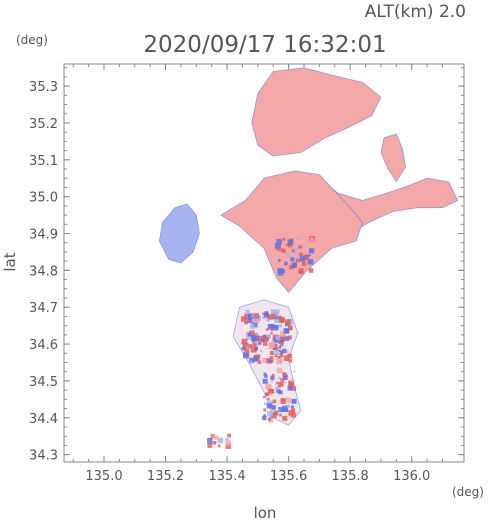  Describe the element at coordinates (226, 476) in the screenshot. I see `x-tick-label: 135.4` at that location.